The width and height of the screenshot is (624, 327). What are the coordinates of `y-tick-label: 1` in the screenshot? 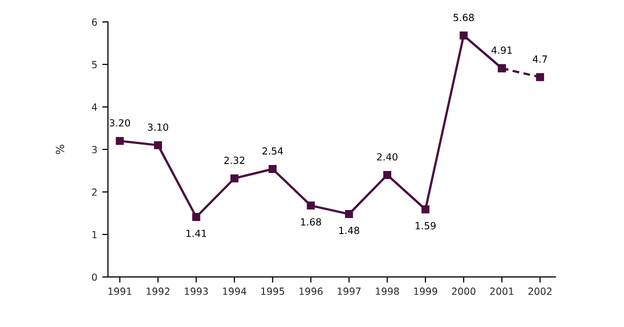 It's located at (94, 234).